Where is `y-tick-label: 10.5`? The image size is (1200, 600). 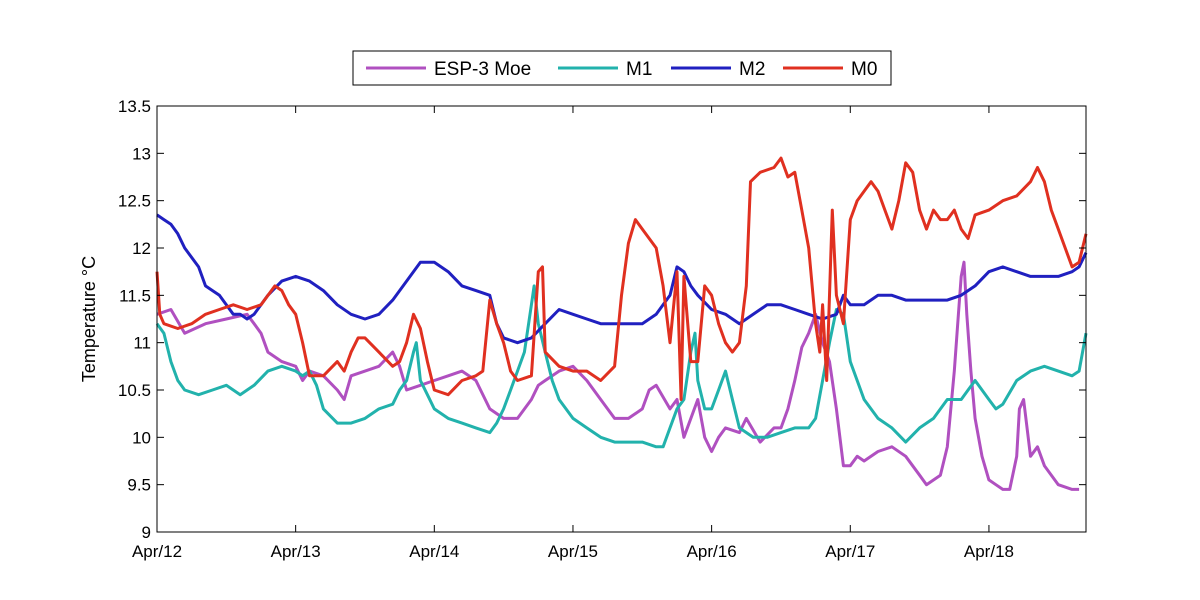
y-tick-label: 10.5 is located at coordinates (134, 390).